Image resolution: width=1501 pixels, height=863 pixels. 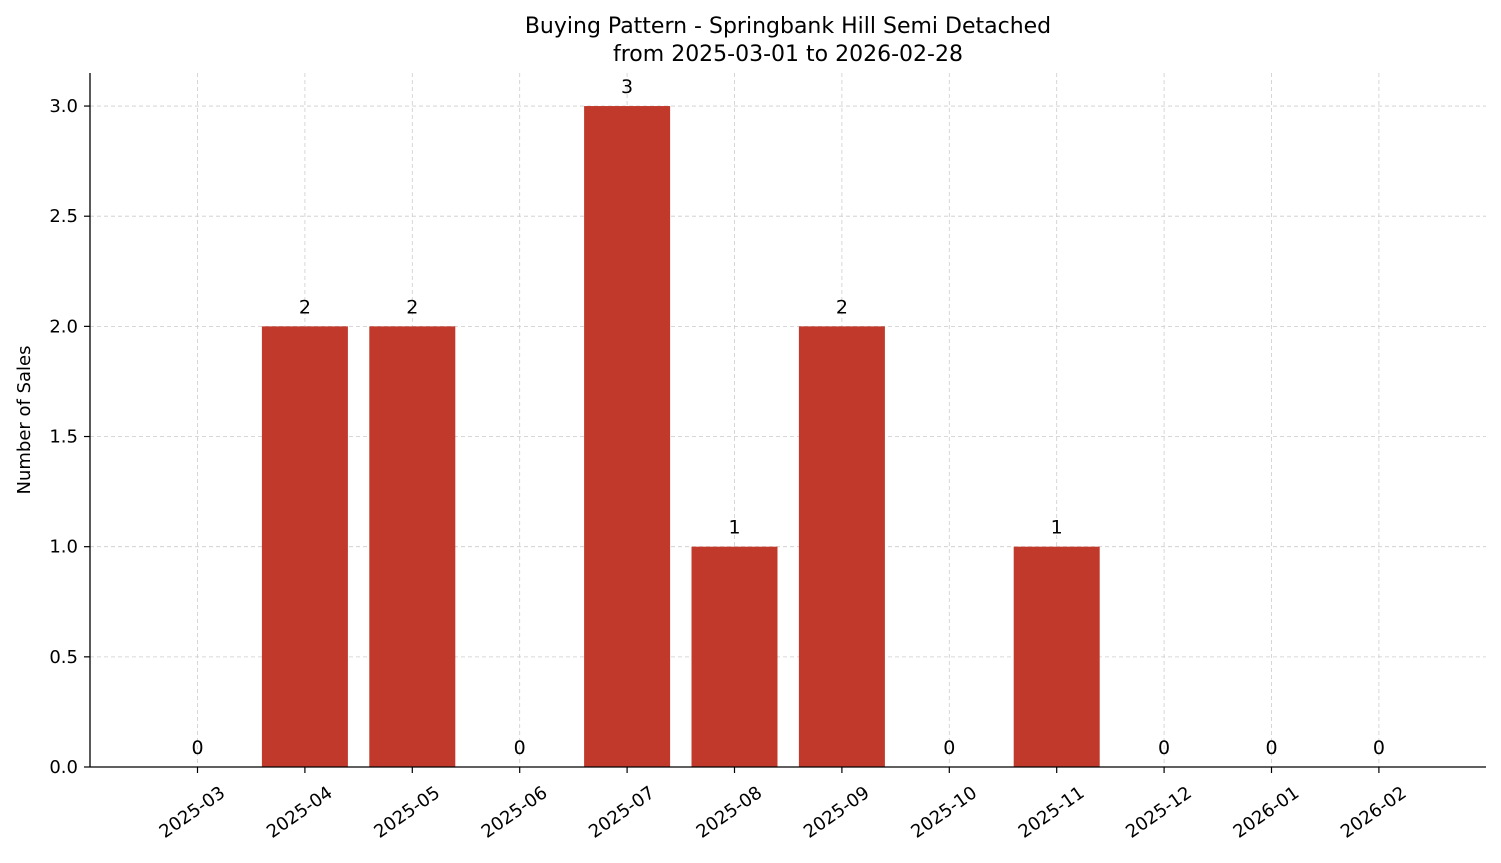 I want to click on y-tick-label: 2.5, so click(x=63, y=216).